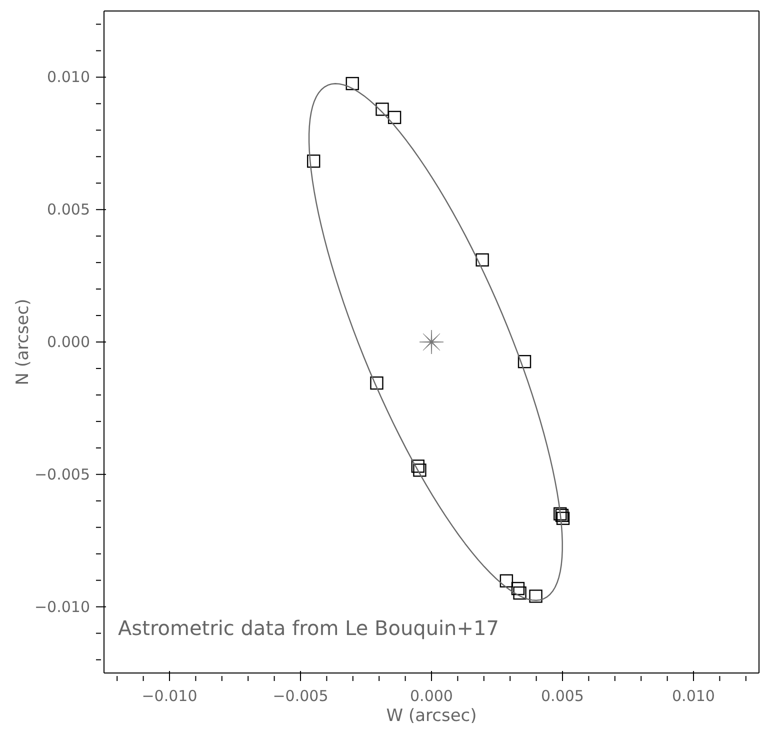  Describe the element at coordinates (431, 716) in the screenshot. I see `x-axis-title: W (arcsec)` at that location.